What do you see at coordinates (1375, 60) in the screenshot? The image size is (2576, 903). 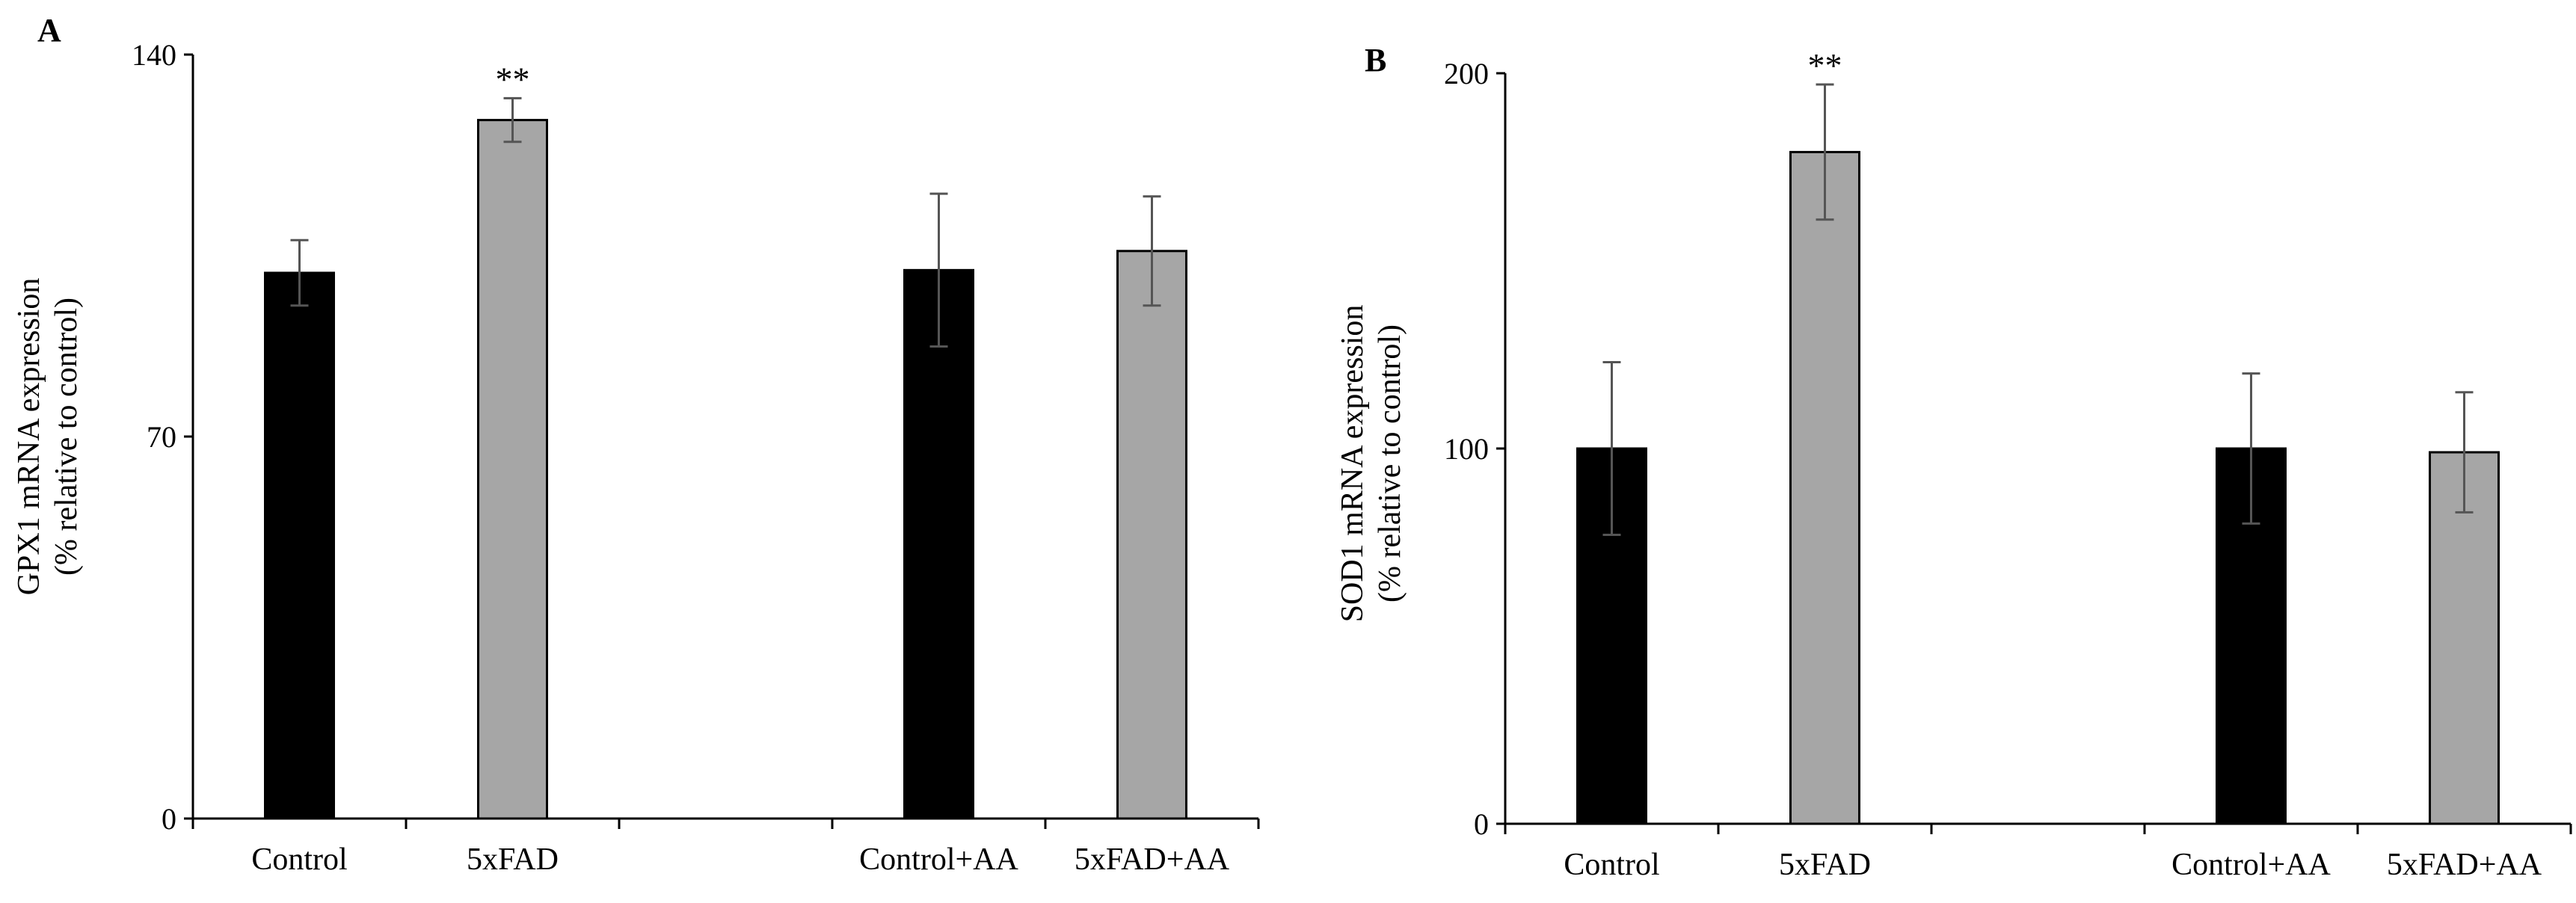 I see `panel-letter: B` at bounding box center [1375, 60].